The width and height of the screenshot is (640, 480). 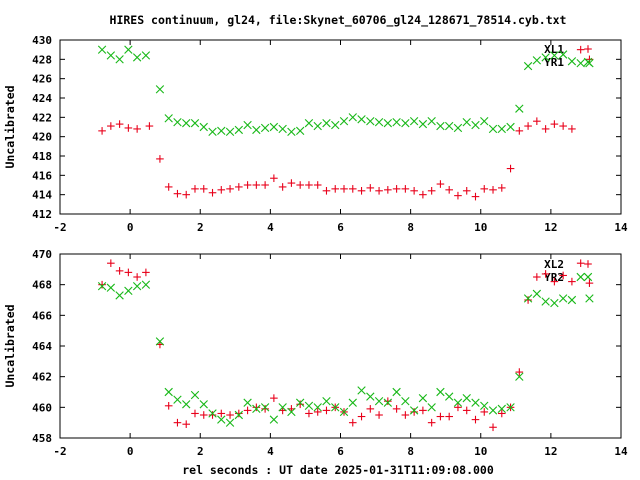 I want to click on top-ytick-label: 416, so click(x=42, y=175).